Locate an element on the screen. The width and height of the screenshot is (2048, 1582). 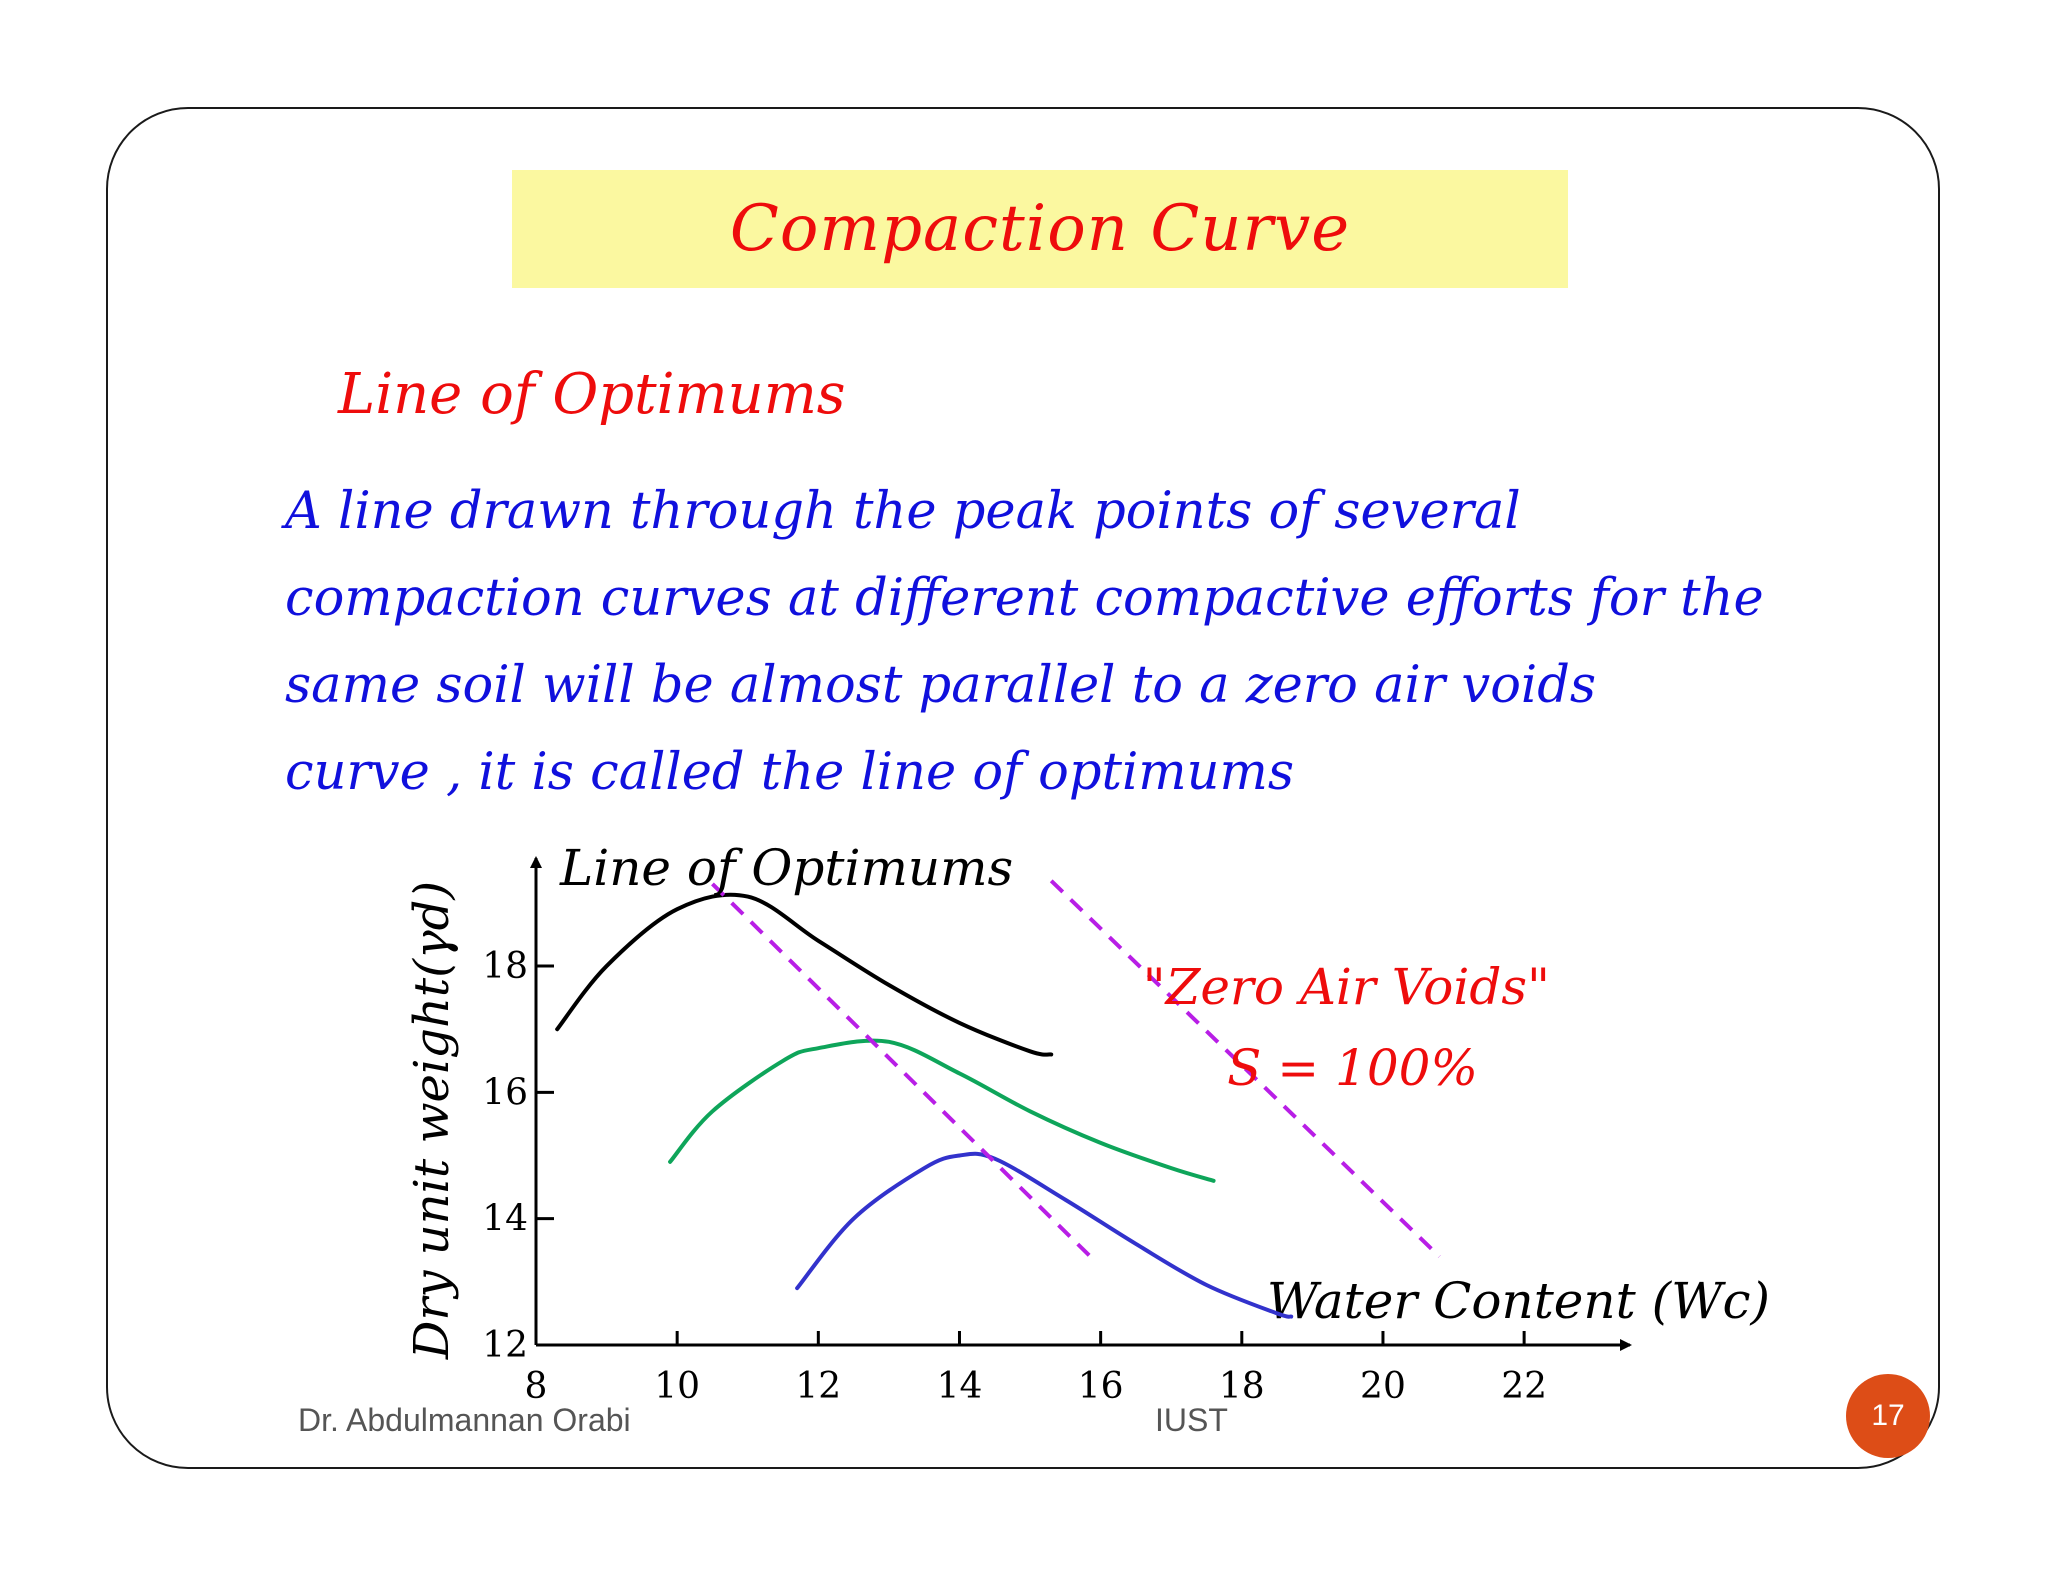
title-box: Compaction Curve is located at coordinates (1040, 229).